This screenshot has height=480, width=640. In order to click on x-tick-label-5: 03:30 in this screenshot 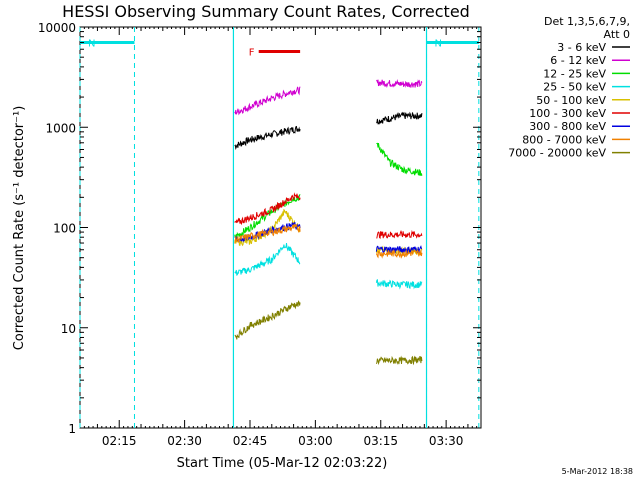, I will do `click(446, 441)`.